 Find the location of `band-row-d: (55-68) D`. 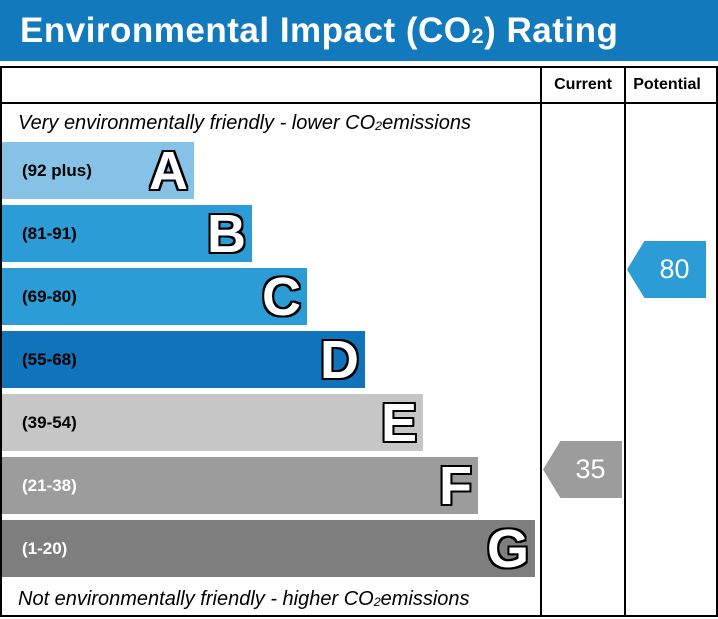

band-row-d: (55-68) D is located at coordinates (271, 362).